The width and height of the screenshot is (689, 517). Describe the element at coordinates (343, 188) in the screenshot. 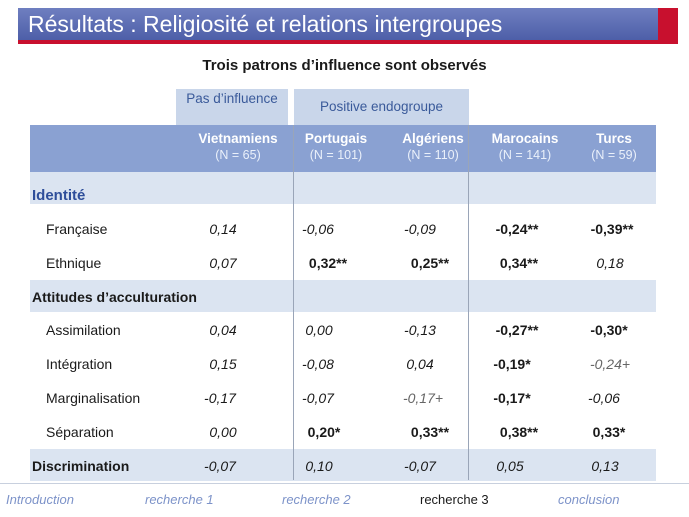

I see `section-band-identite` at that location.